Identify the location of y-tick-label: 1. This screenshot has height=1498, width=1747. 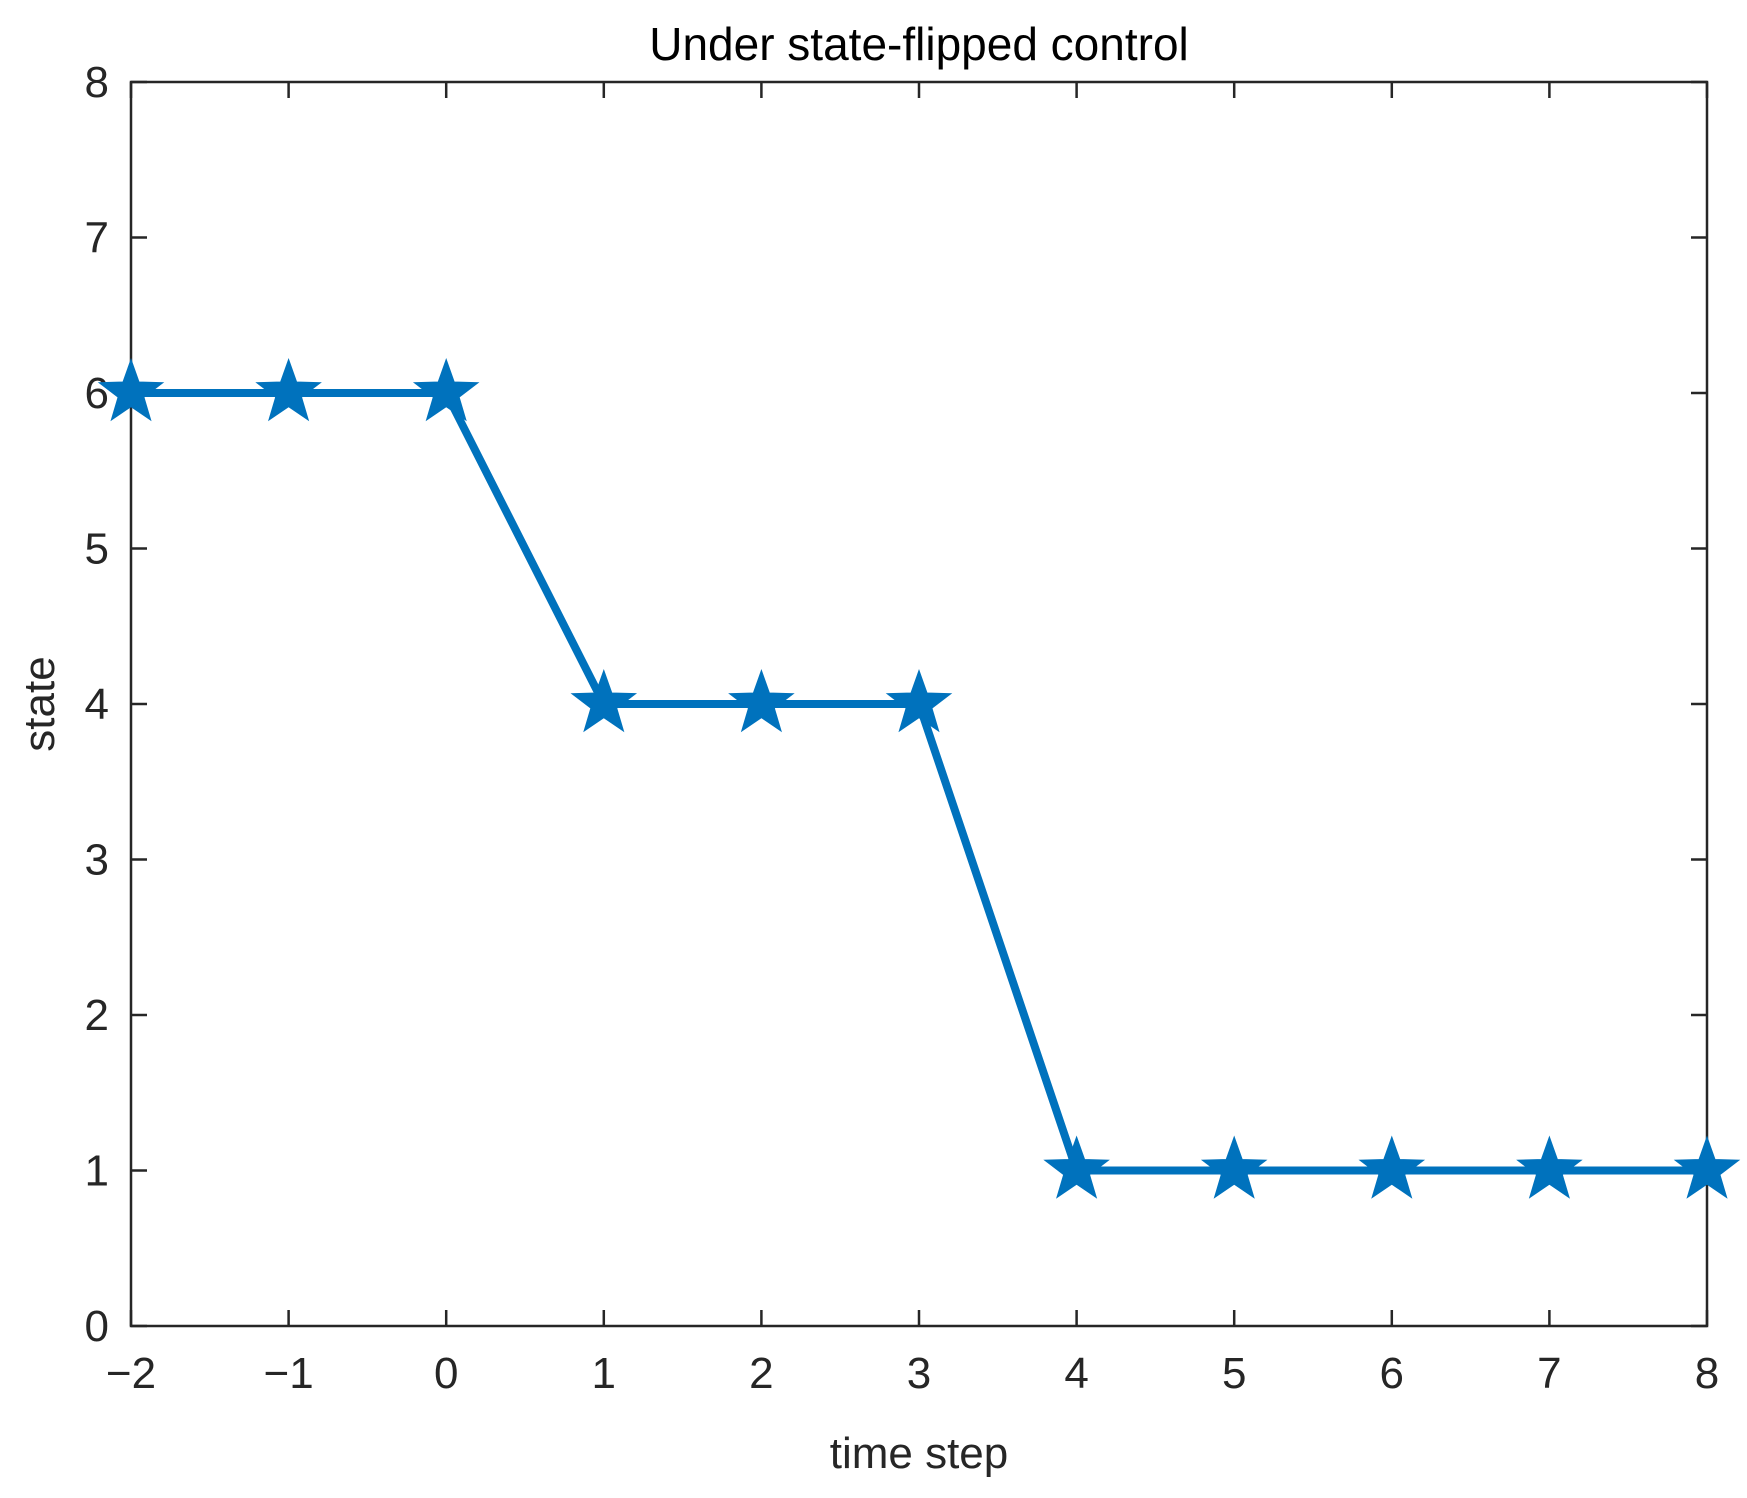
(97, 1171).